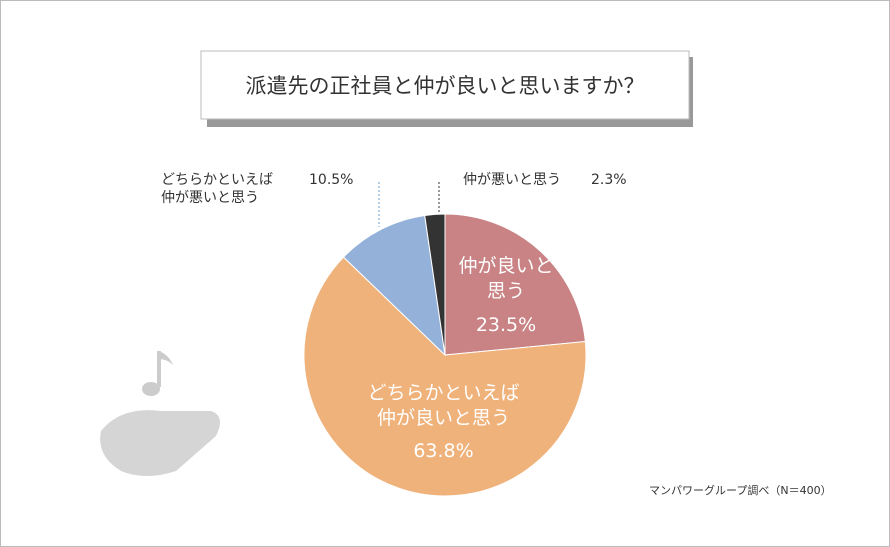  What do you see at coordinates (506, 325) in the screenshot?
I see `value-label: 23.5%` at bounding box center [506, 325].